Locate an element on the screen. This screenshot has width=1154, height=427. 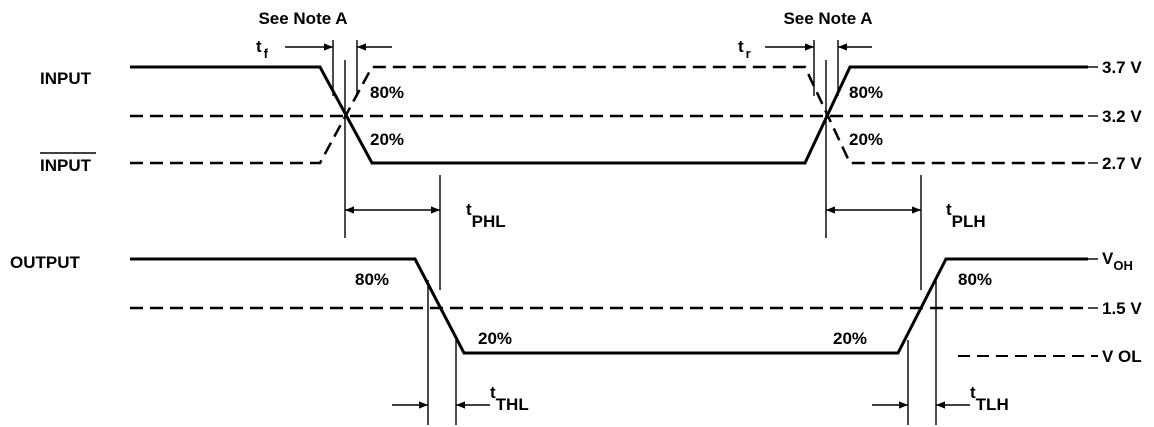
tphl-label: tPHL is located at coordinates (486, 215).